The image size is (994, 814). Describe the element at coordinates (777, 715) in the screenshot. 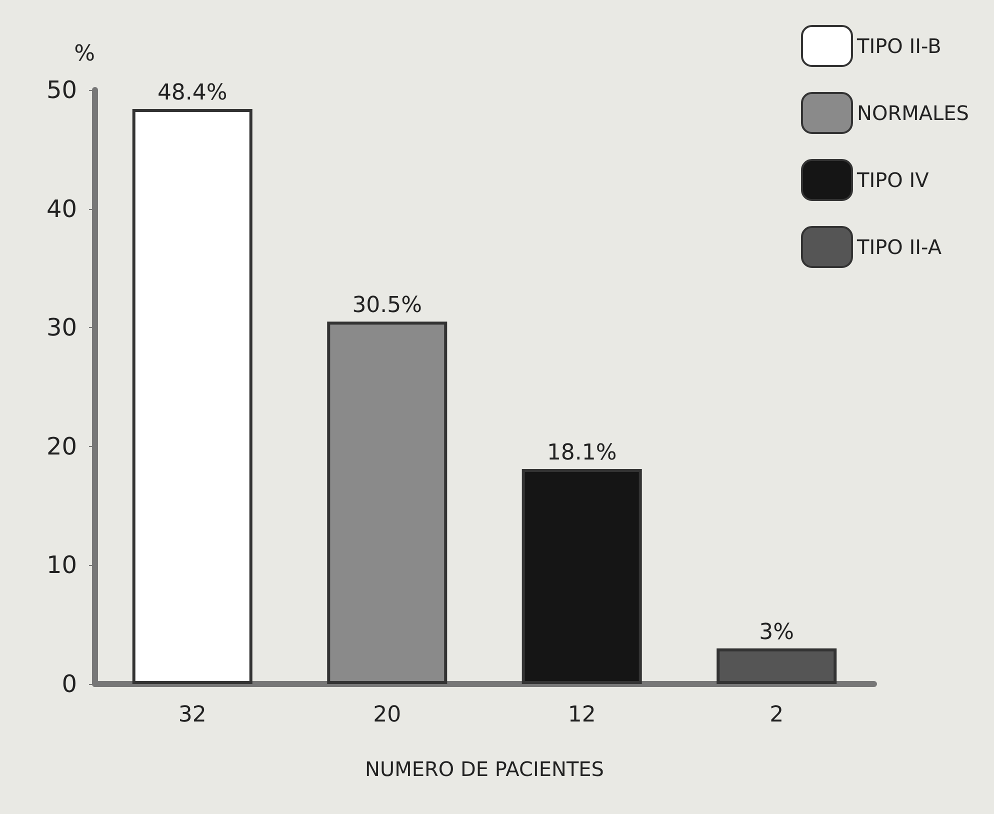

I see `x-tick-label: 2` at that location.